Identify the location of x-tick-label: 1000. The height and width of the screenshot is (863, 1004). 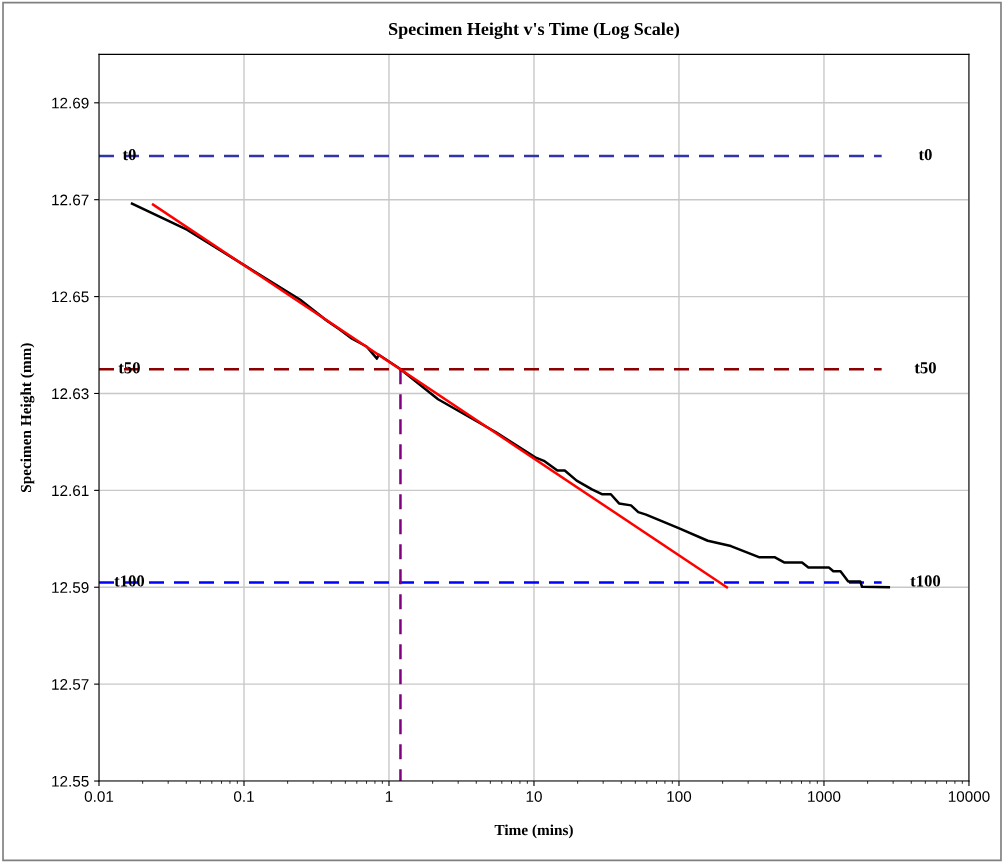
(824, 796).